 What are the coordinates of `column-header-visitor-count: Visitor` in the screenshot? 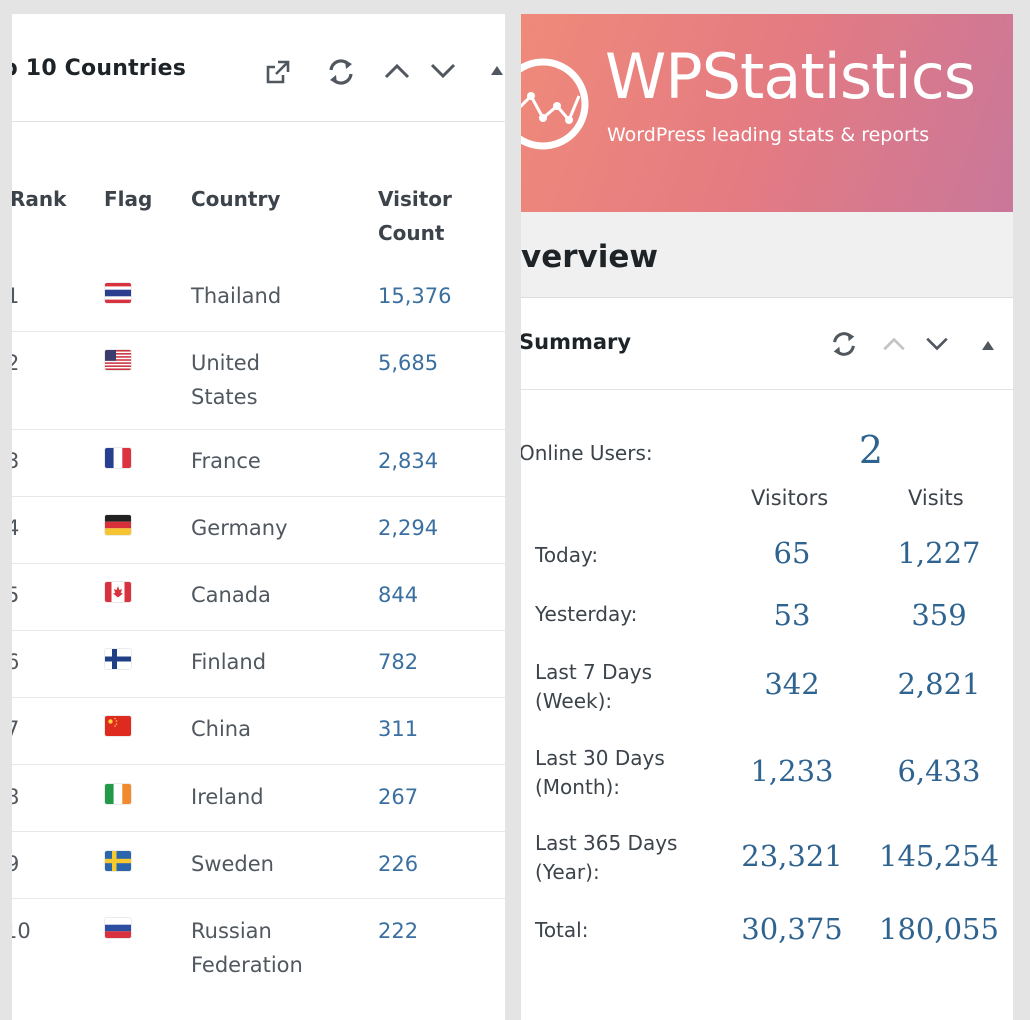 It's located at (415, 199).